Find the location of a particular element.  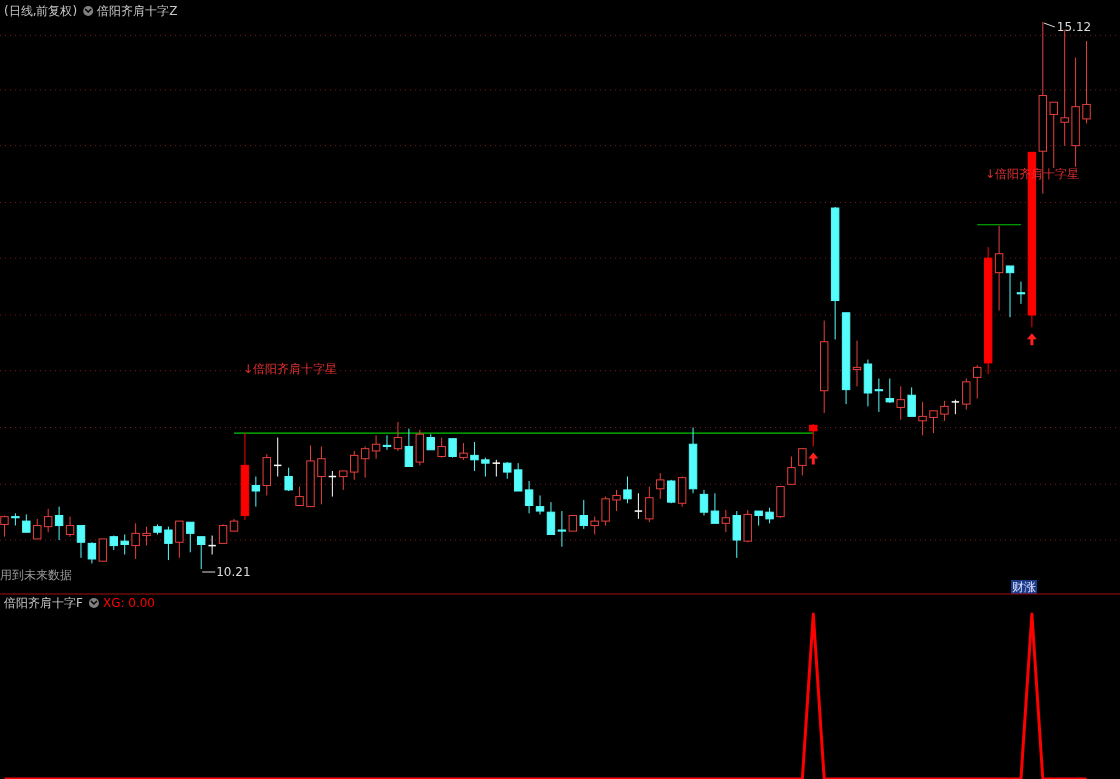

chart-title: 倍阳齐肩十字F is located at coordinates (43, 603).